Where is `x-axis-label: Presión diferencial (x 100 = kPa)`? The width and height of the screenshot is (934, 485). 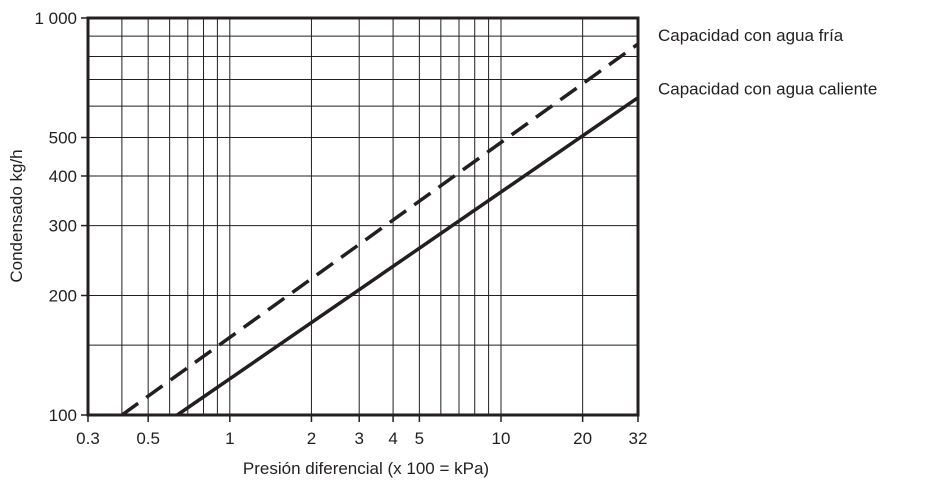
x-axis-label: Presión diferencial (x 100 = kPa) is located at coordinates (366, 468).